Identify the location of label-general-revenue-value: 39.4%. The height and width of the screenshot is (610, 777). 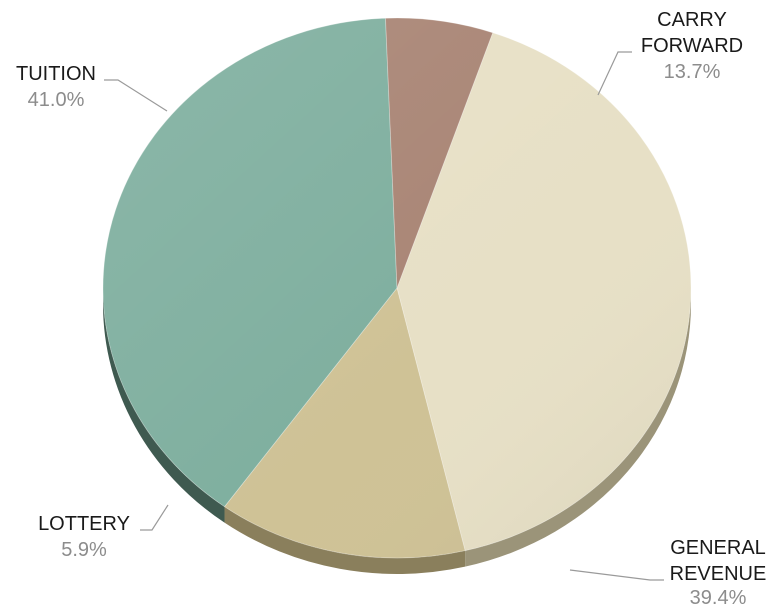
(718, 598).